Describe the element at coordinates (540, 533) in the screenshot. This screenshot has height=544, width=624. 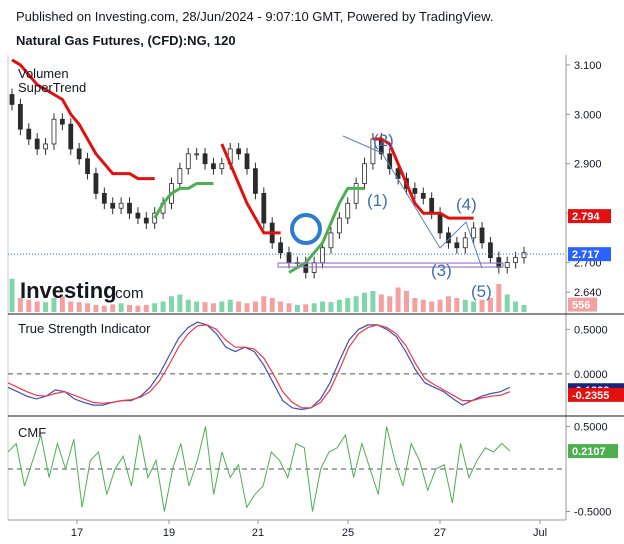
I see `x-tick-label: Jul` at that location.